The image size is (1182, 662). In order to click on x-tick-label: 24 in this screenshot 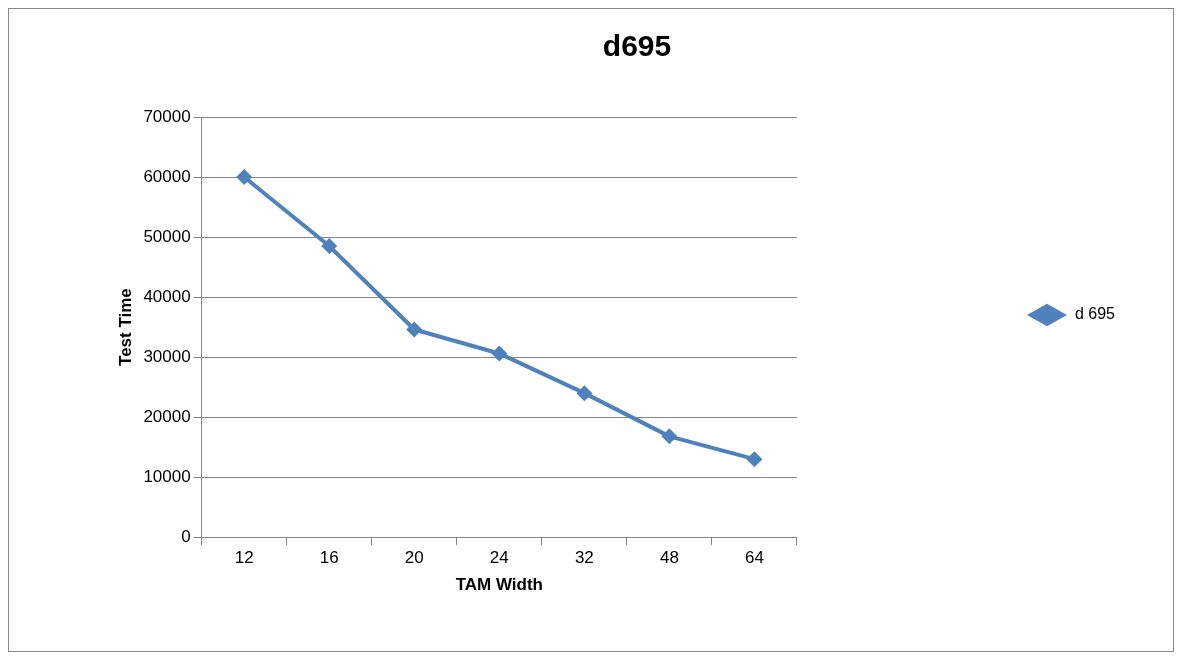, I will do `click(499, 558)`.